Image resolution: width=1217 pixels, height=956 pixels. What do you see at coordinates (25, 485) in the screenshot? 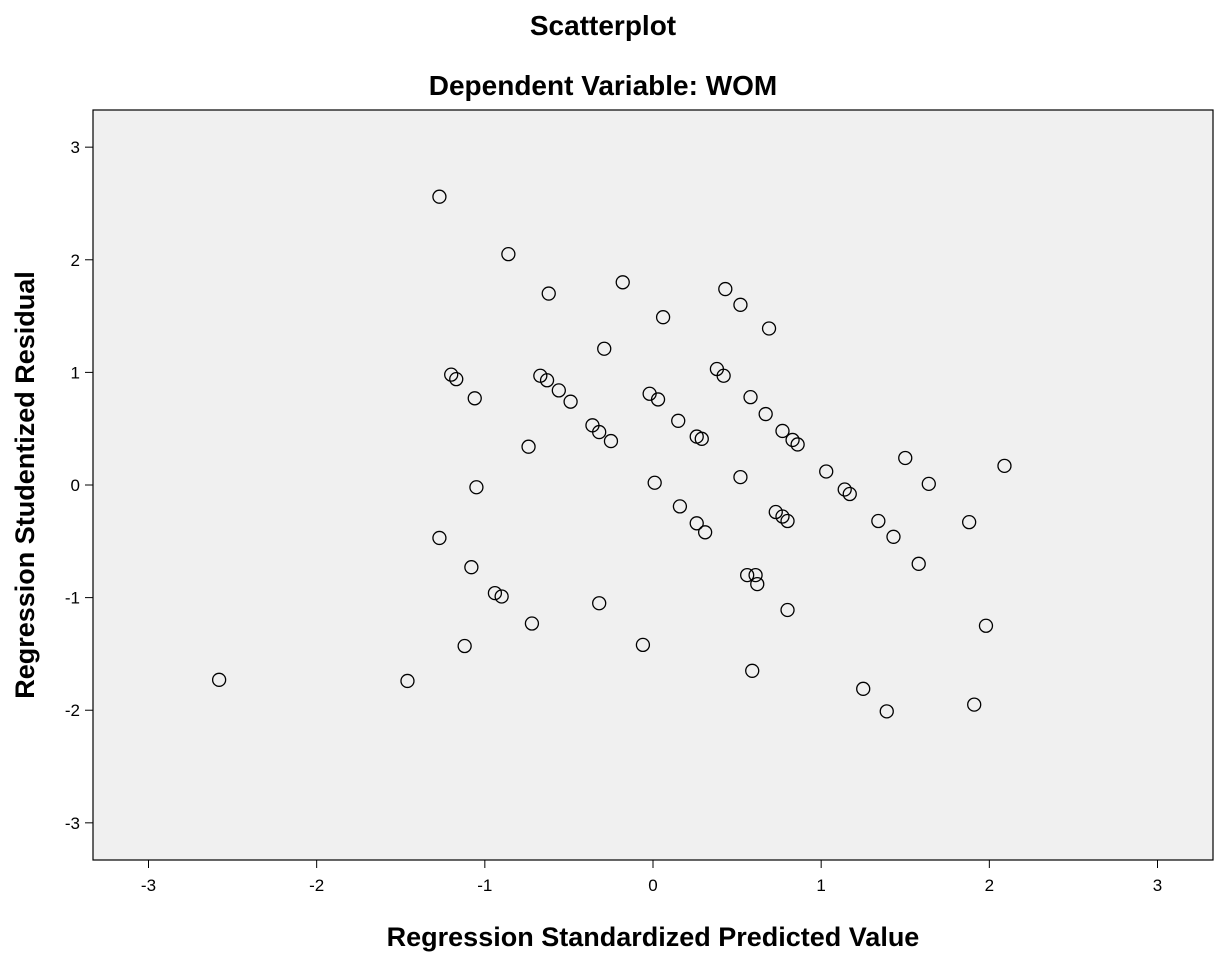
I see `y-axis-title: Regression Studentized Residual` at bounding box center [25, 485].